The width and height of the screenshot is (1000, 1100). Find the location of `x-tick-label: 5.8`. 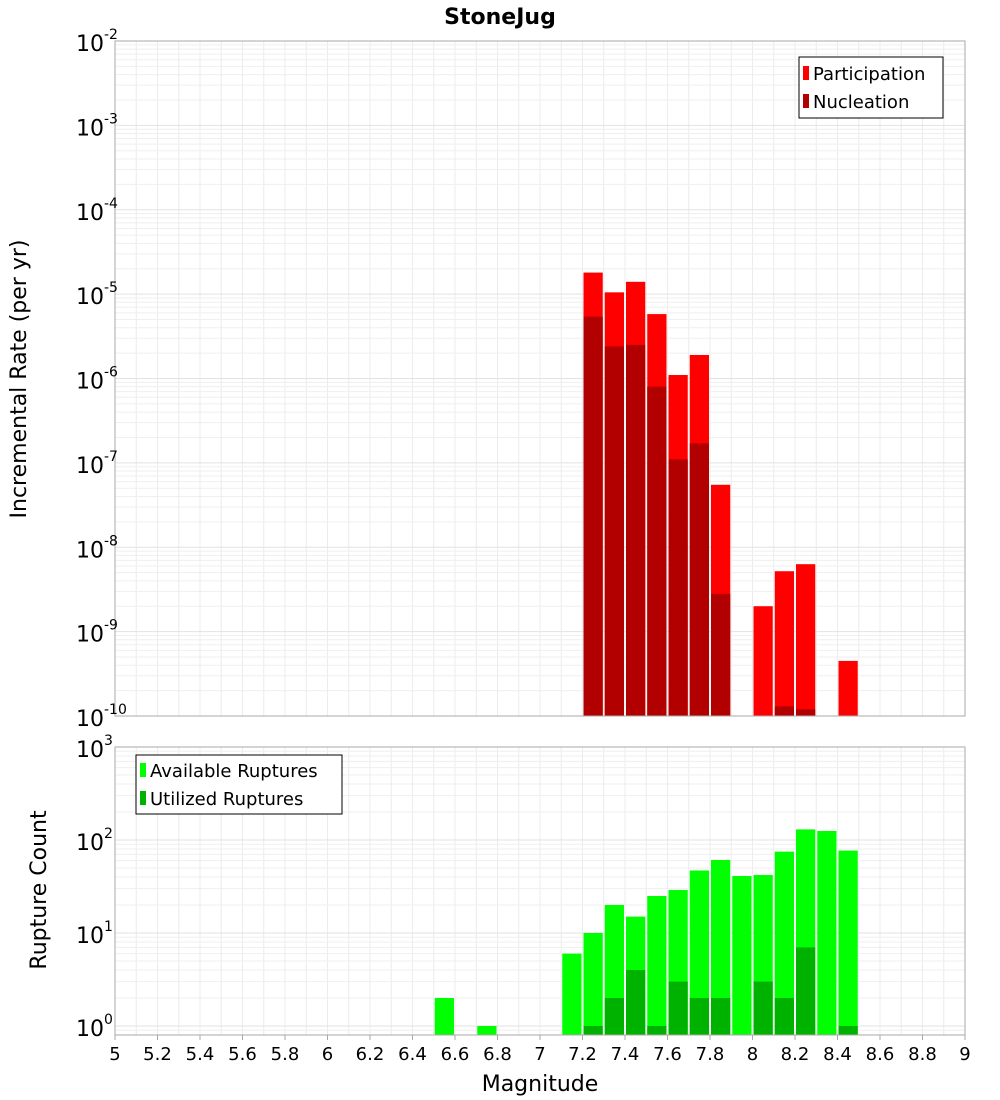

x-tick-label: 5.8 is located at coordinates (285, 1054).